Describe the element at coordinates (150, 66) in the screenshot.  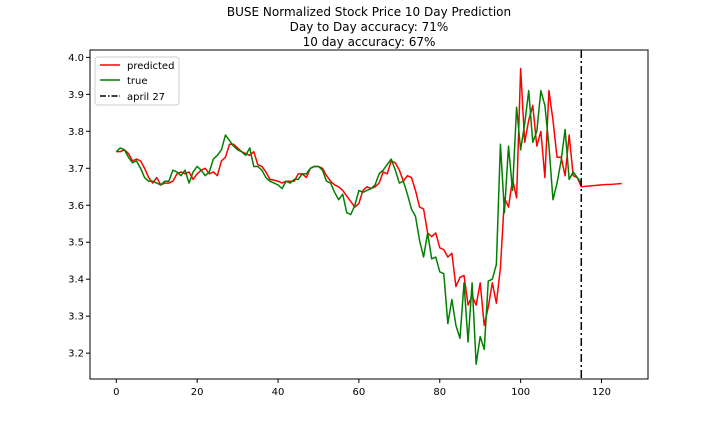
I see `legend-label-predicted: predicted` at that location.